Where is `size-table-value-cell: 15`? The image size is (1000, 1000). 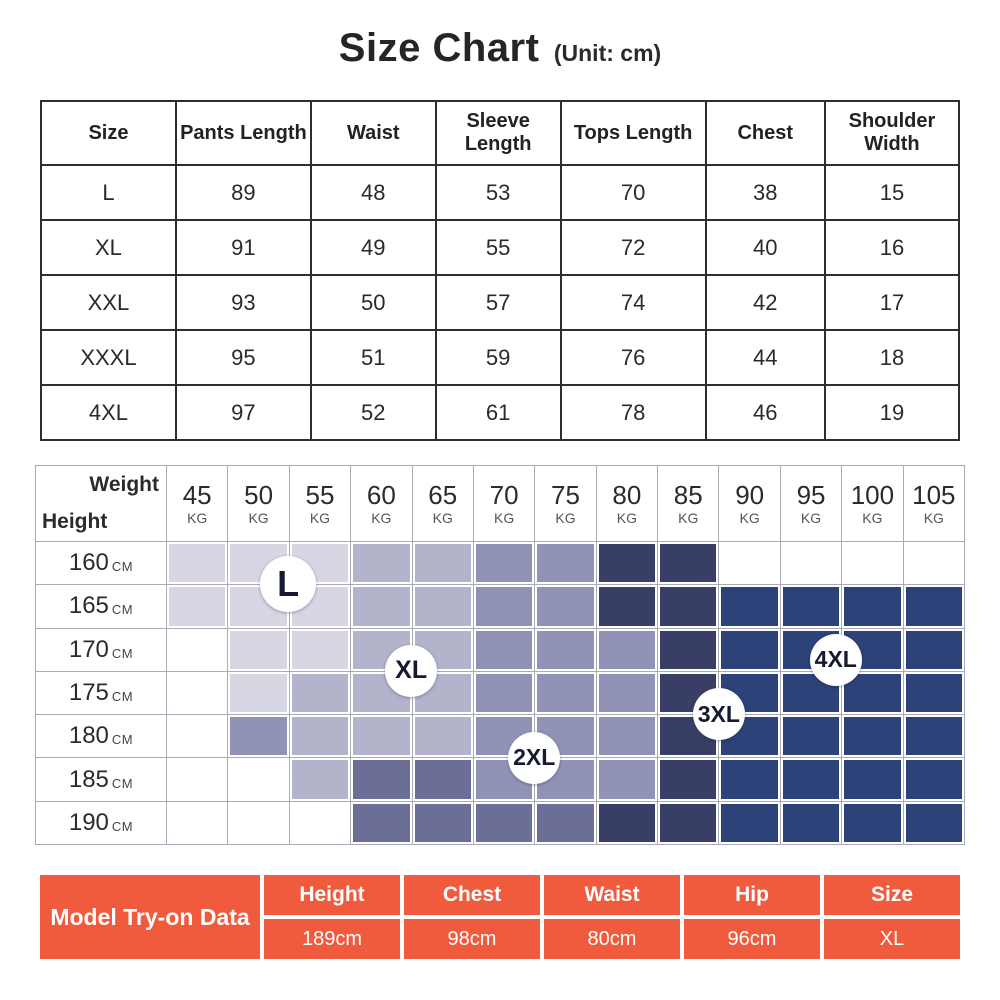
size-table-value-cell: 15 is located at coordinates (892, 192).